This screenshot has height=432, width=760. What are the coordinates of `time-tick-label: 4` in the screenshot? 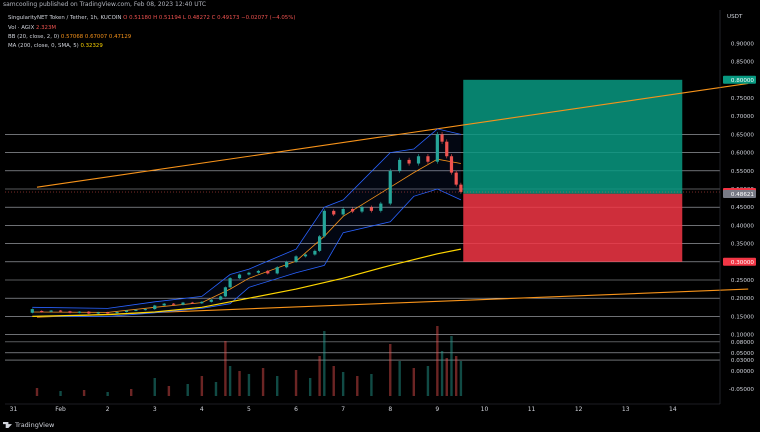 It's located at (202, 409).